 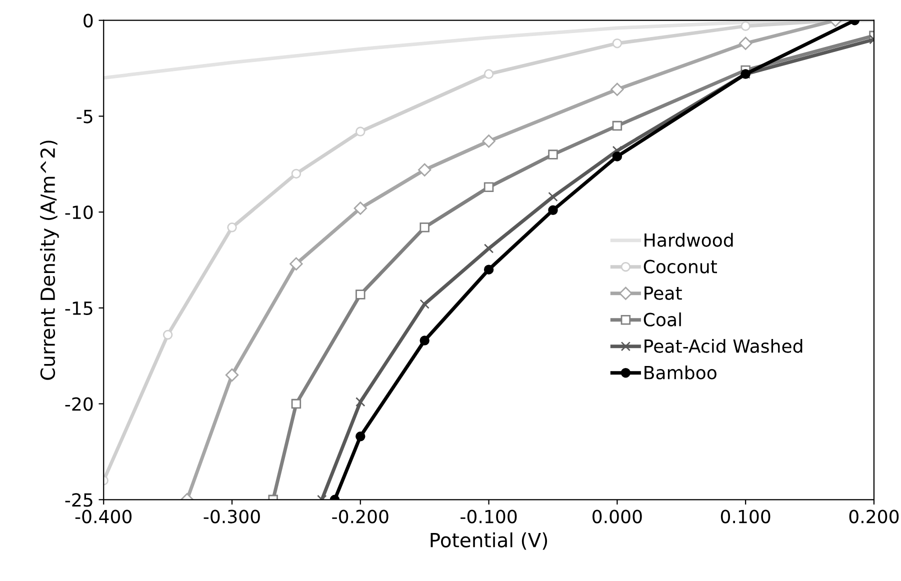 What do you see at coordinates (84, 117) in the screenshot?
I see `y-tick-label: -5` at bounding box center [84, 117].